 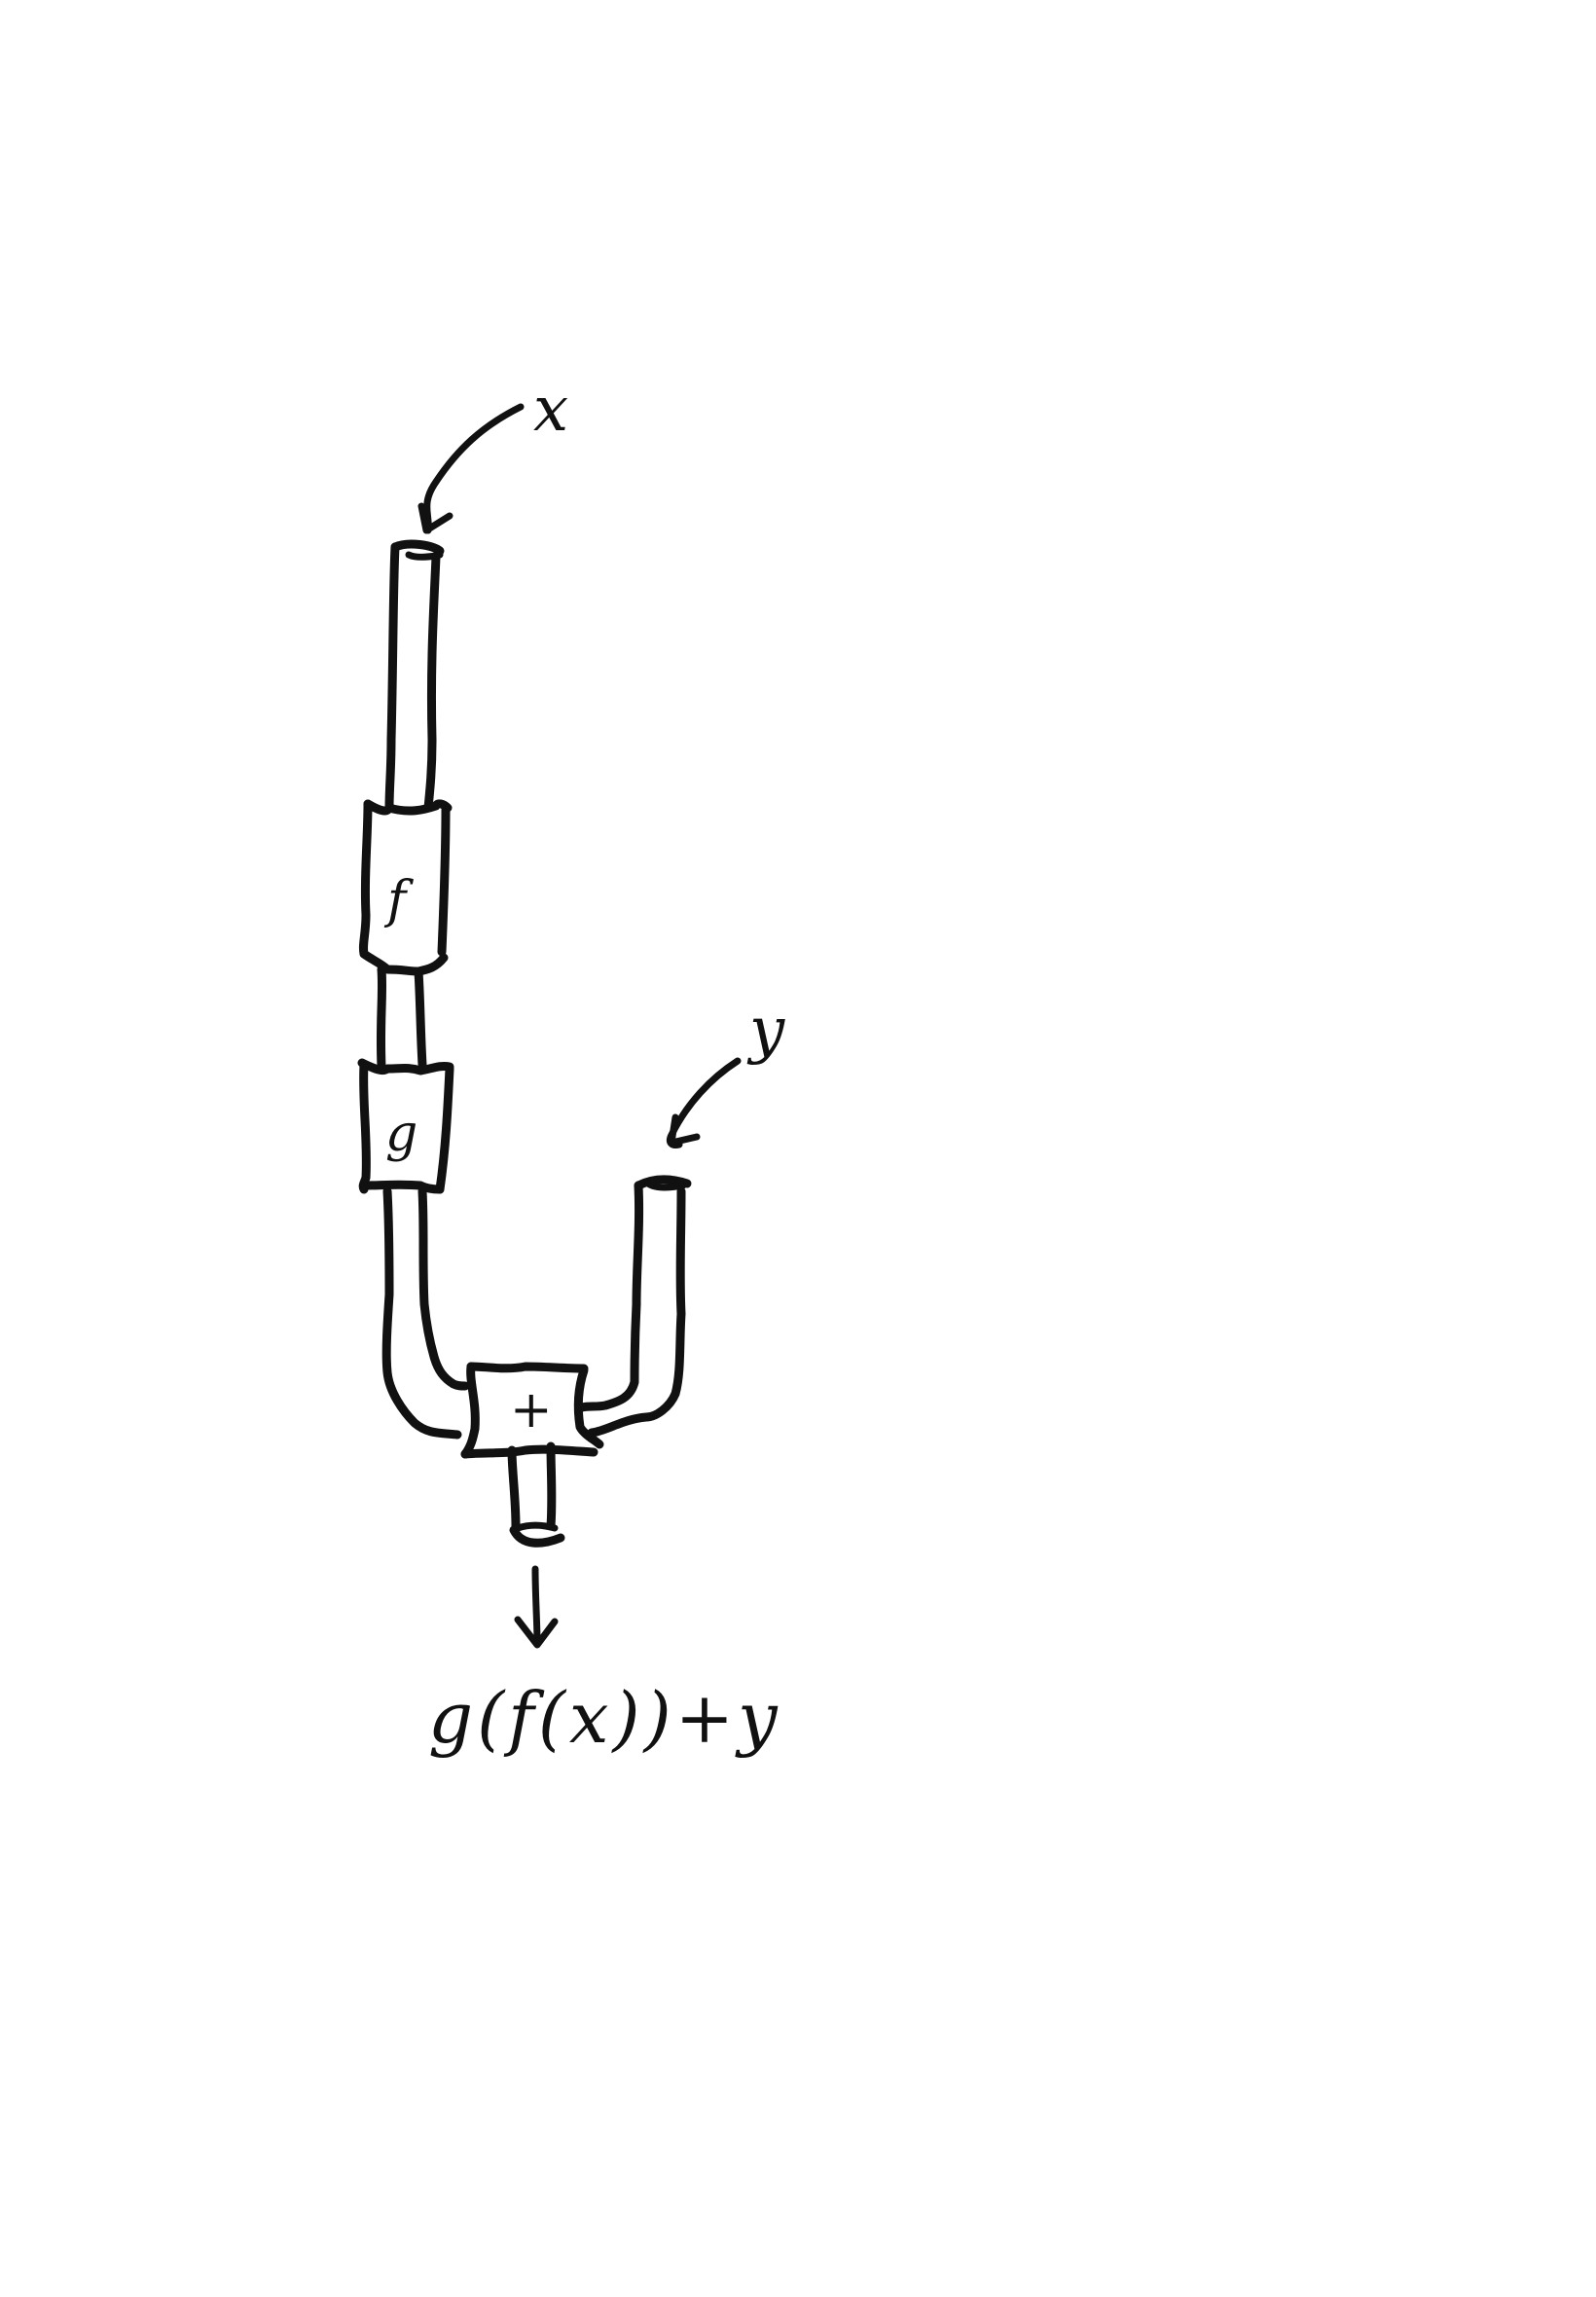 What do you see at coordinates (634, 1306) in the screenshot?
I see `right-pipe` at bounding box center [634, 1306].